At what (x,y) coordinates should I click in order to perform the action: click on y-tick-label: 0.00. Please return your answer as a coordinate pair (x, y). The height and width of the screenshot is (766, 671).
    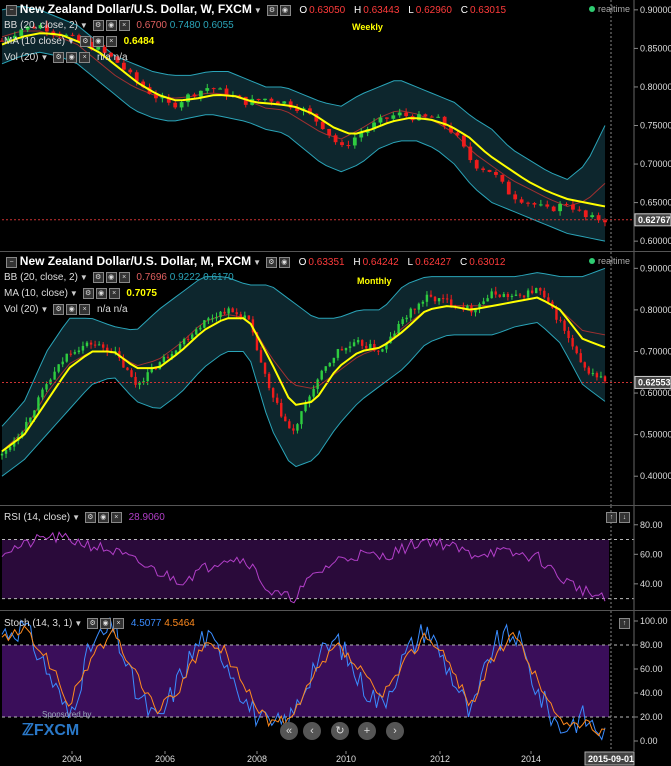
    Looking at the image, I should click on (649, 741).